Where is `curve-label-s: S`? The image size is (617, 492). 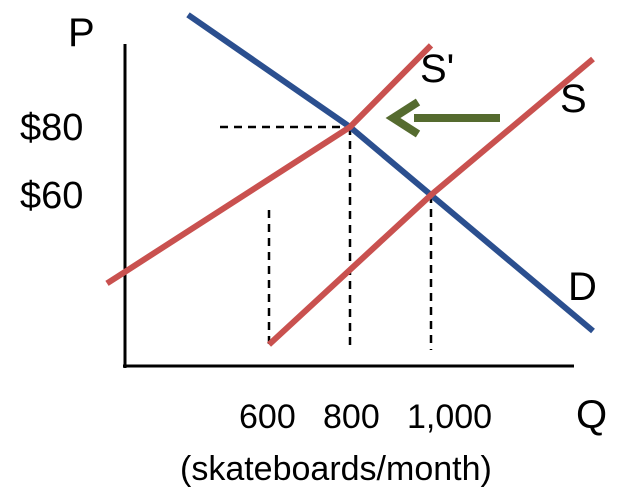 curve-label-s: S is located at coordinates (573, 99).